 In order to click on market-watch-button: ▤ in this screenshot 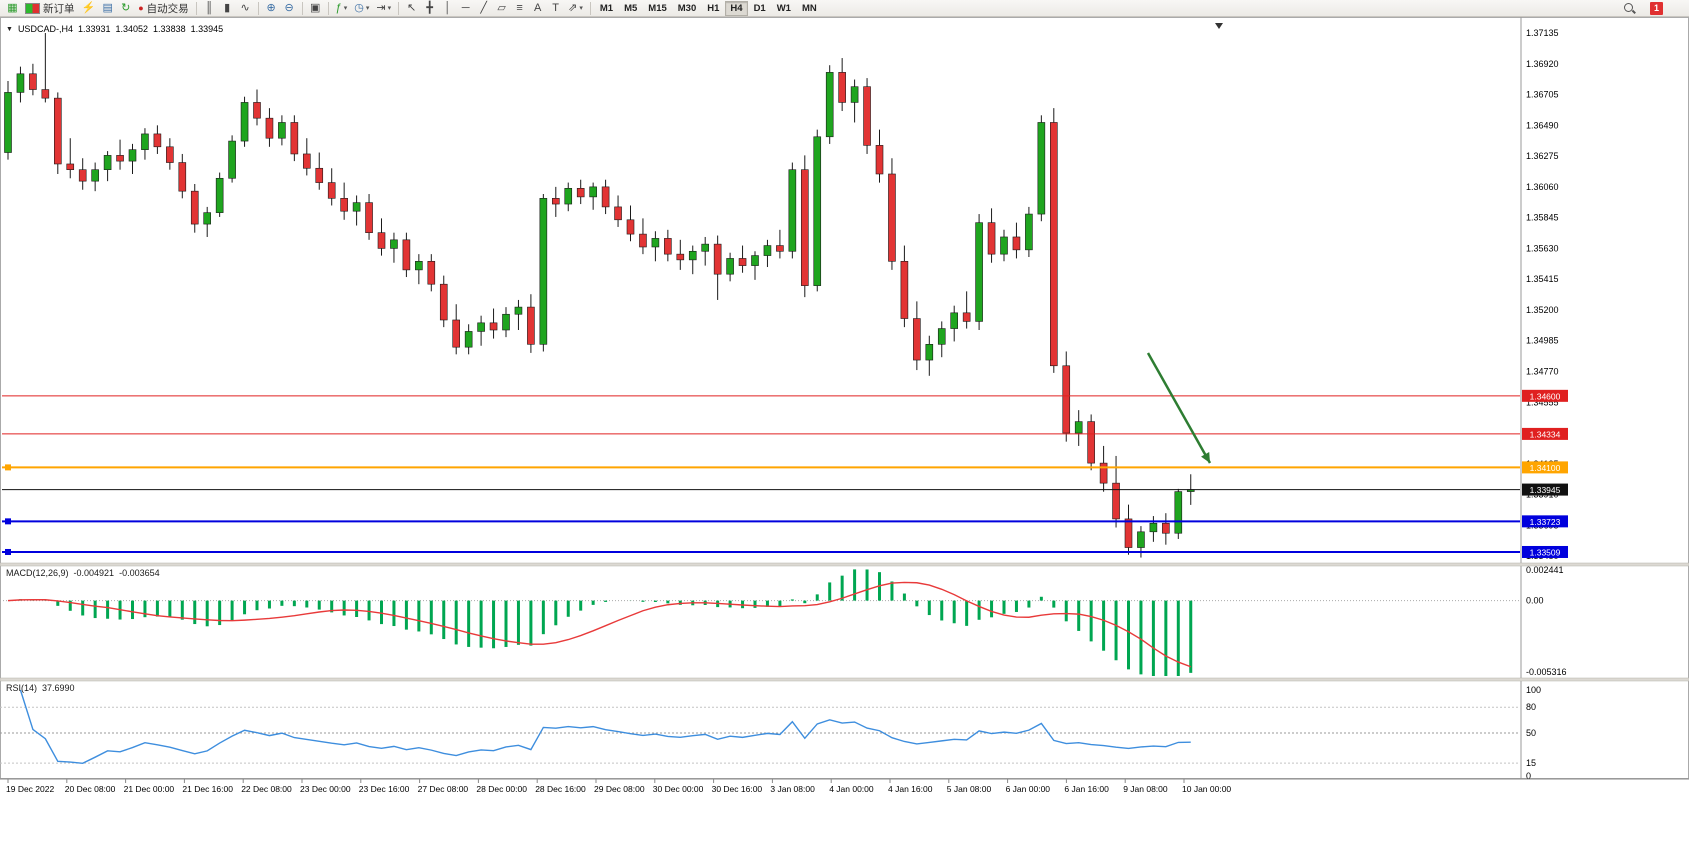, I will do `click(107, 8)`.